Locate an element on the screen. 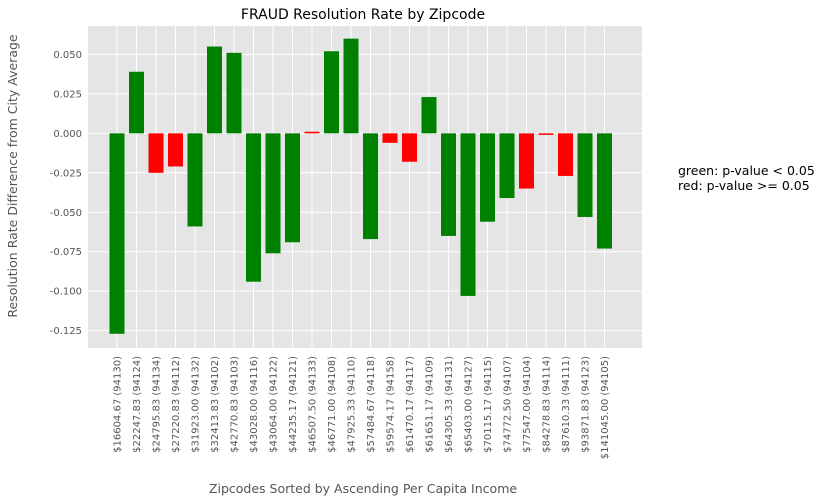 Image resolution: width=821 pixels, height=503 pixels. x-tick-label: $47925.33 (94110) is located at coordinates (352, 404).